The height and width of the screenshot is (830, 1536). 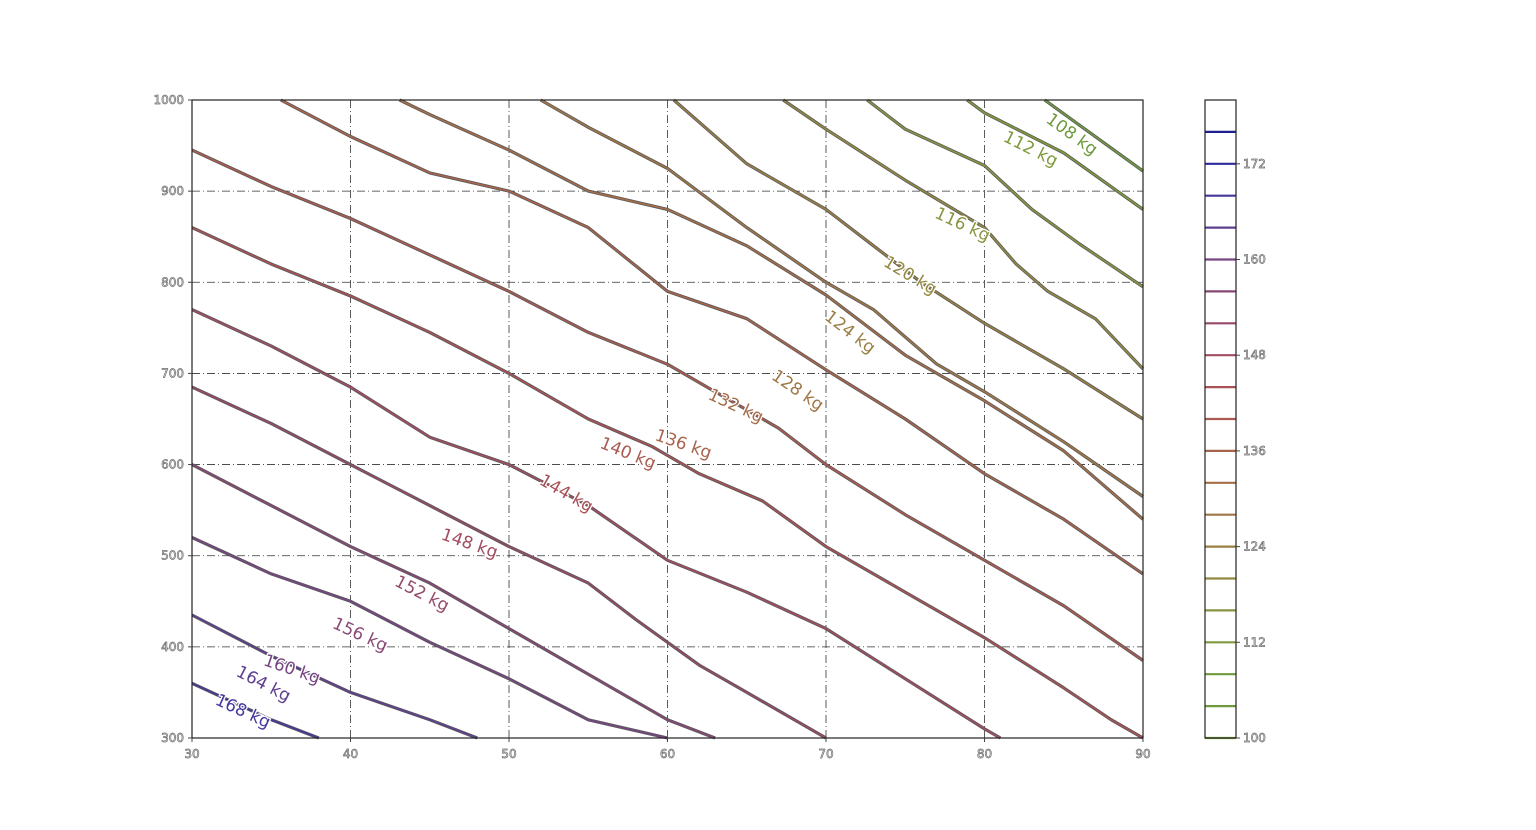 I want to click on y-tick-label: 1000, so click(x=168, y=100).